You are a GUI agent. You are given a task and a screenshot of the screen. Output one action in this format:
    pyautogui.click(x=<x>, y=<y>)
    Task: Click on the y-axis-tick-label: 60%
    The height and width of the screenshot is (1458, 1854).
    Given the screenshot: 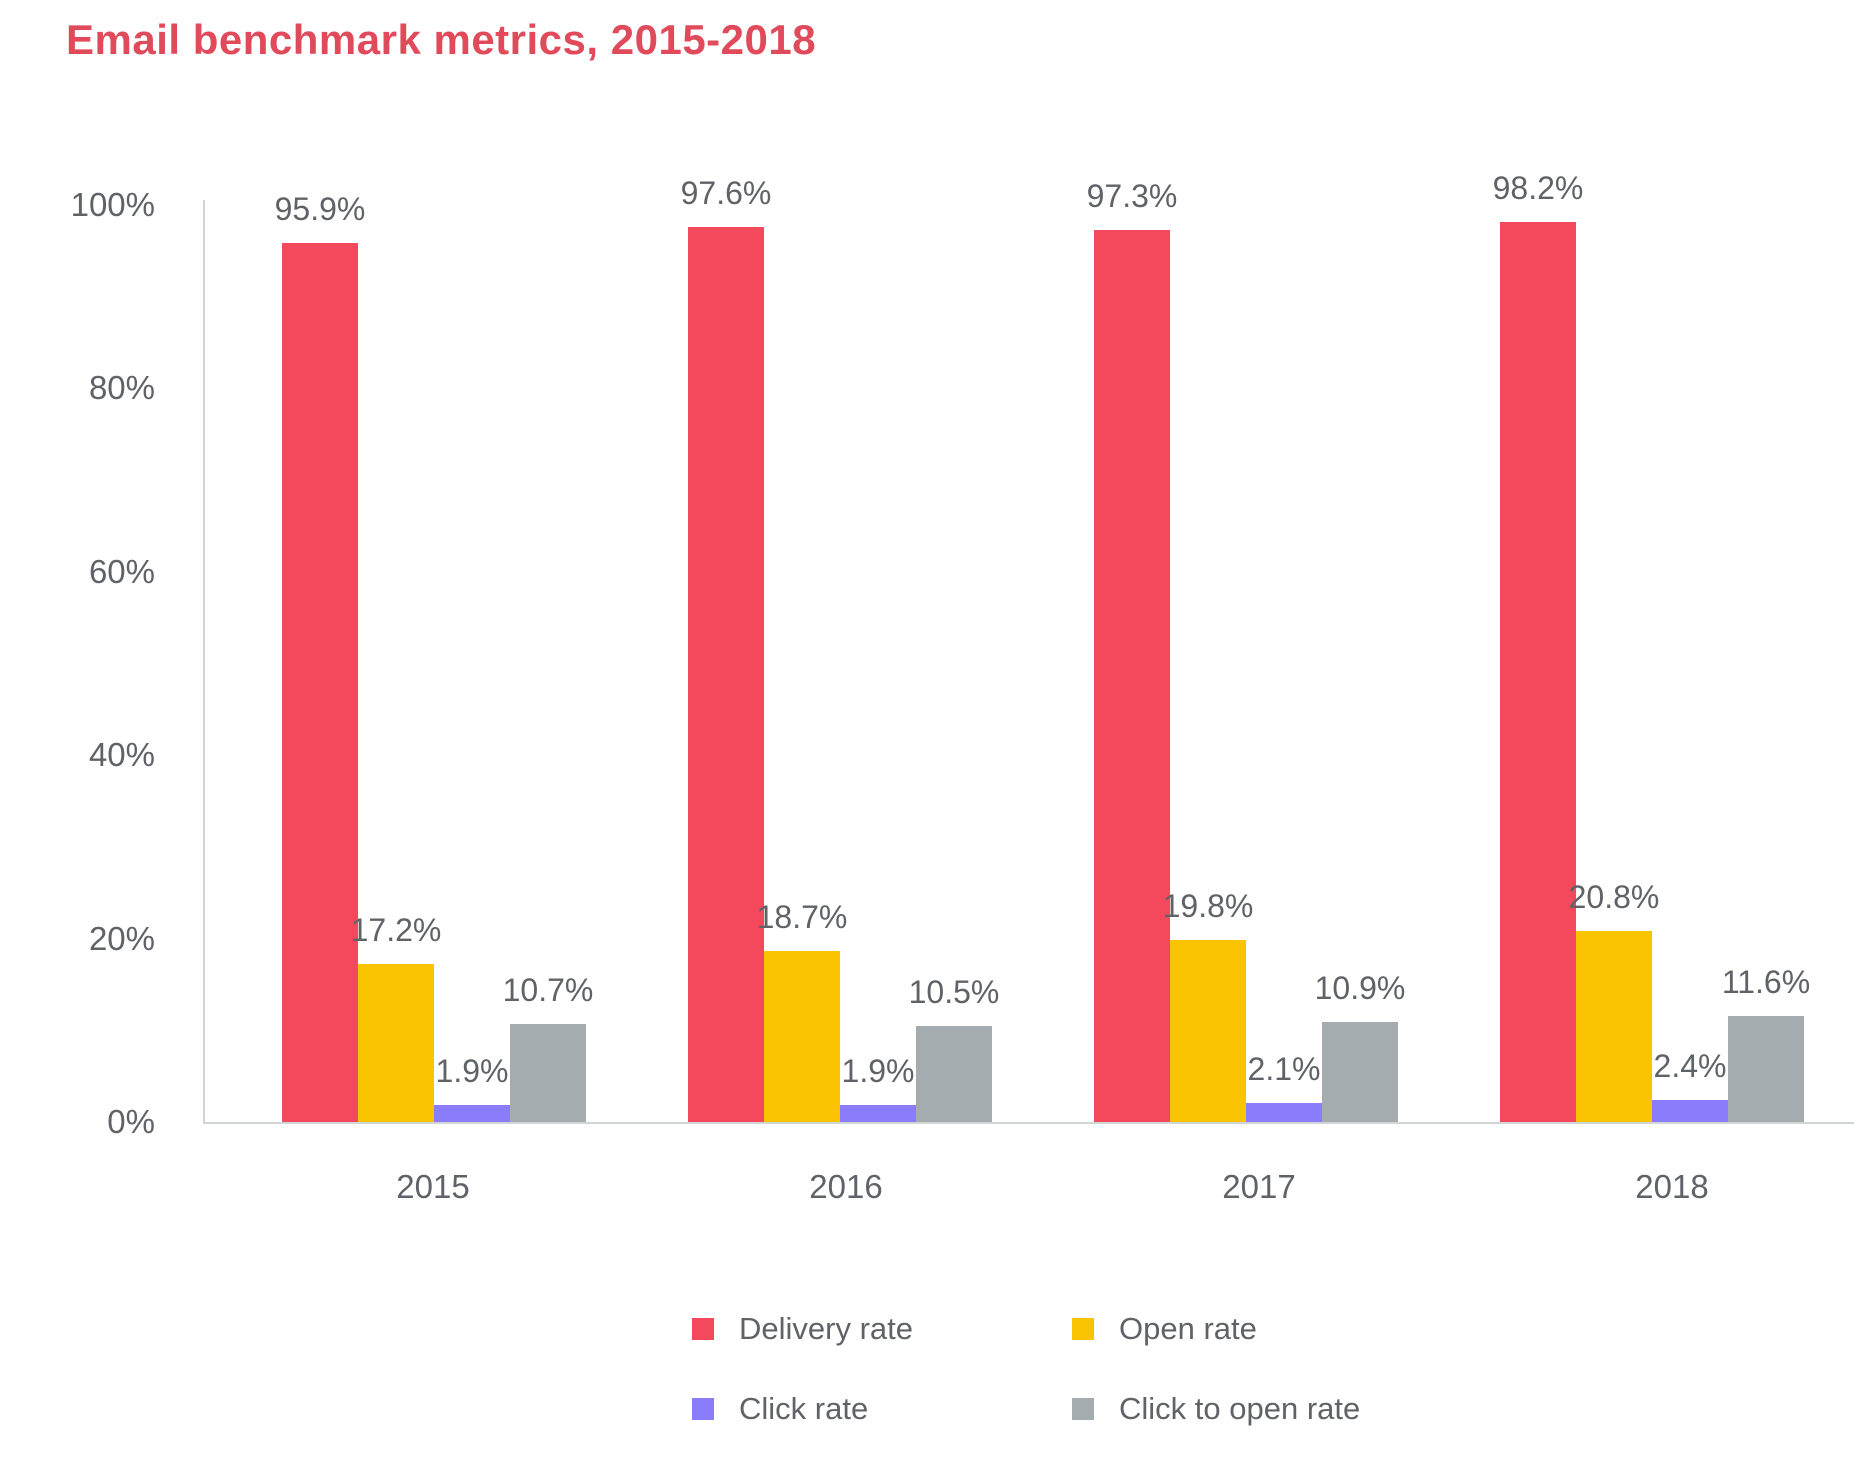 What is the action you would take?
    pyautogui.click(x=121, y=571)
    